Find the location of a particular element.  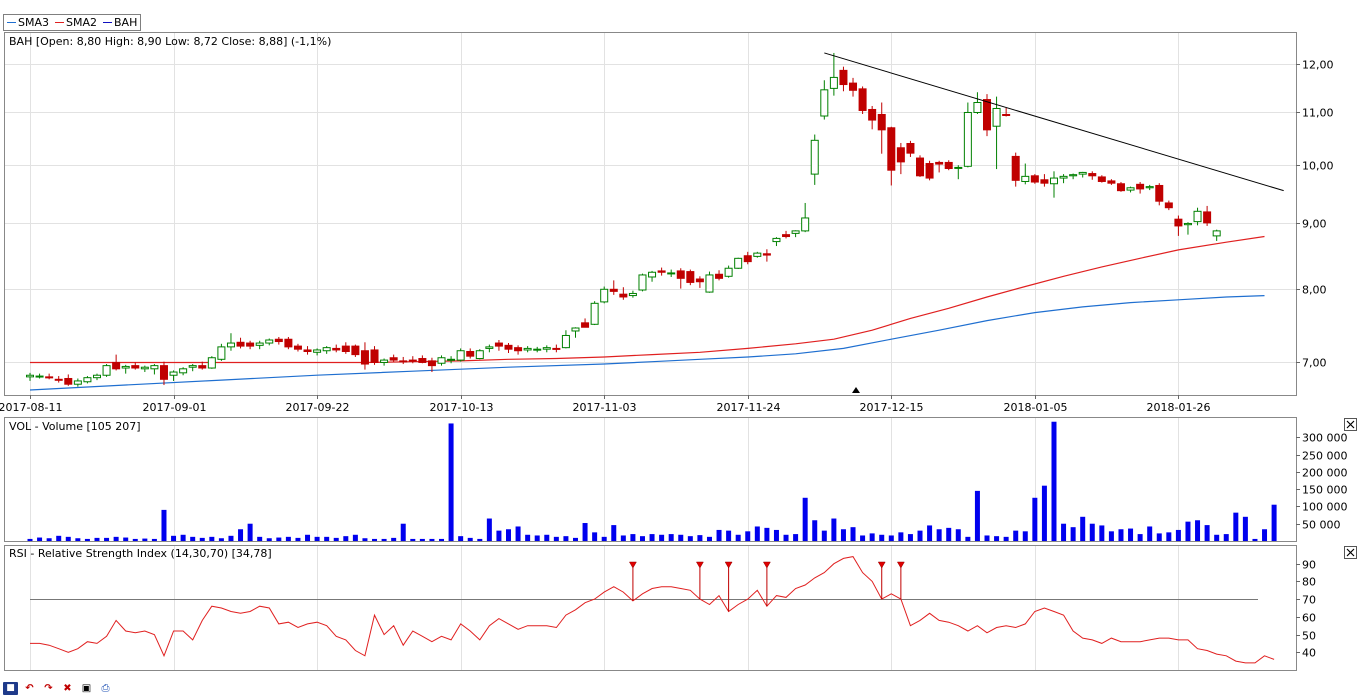

fit-icon: ▣ is located at coordinates (86, 688).